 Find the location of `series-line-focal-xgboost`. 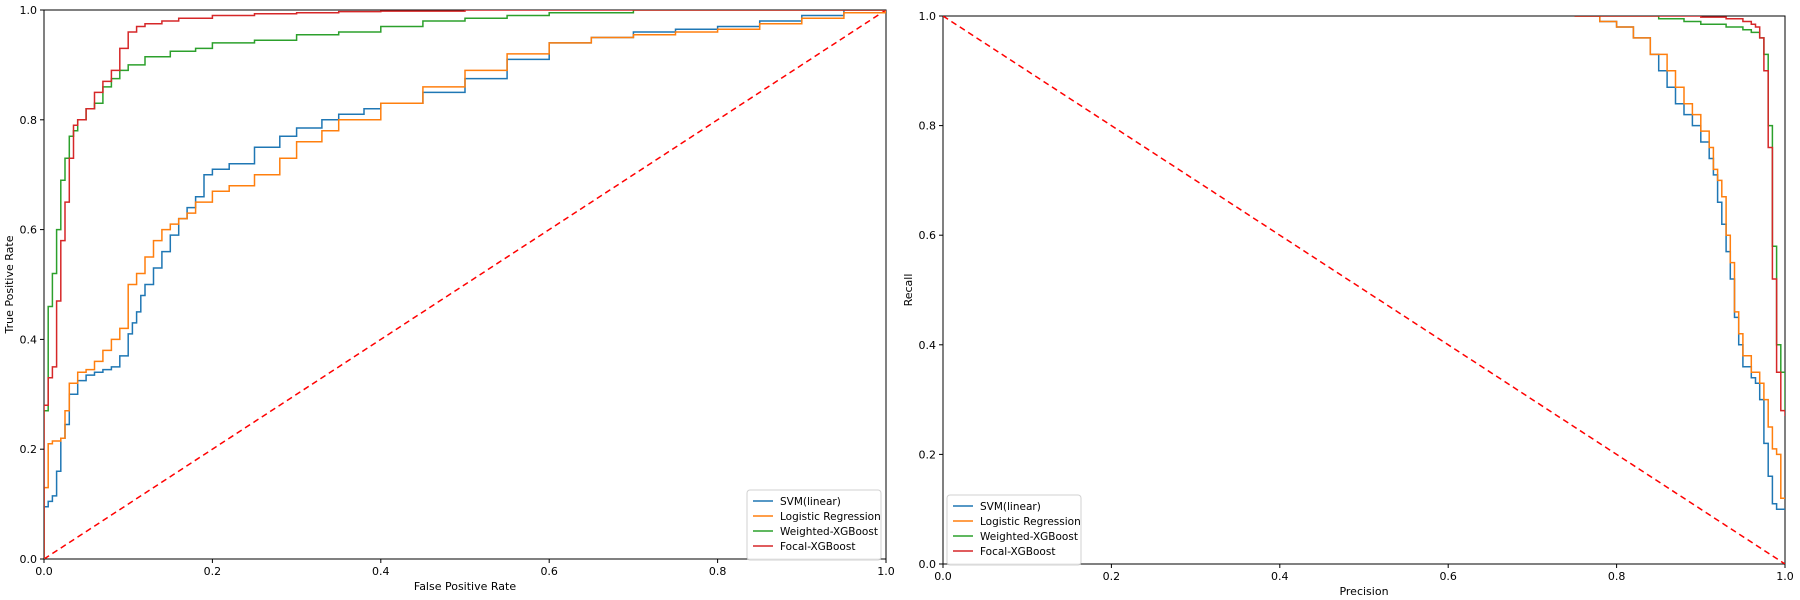

series-line-focal-xgboost is located at coordinates (1679, 216).